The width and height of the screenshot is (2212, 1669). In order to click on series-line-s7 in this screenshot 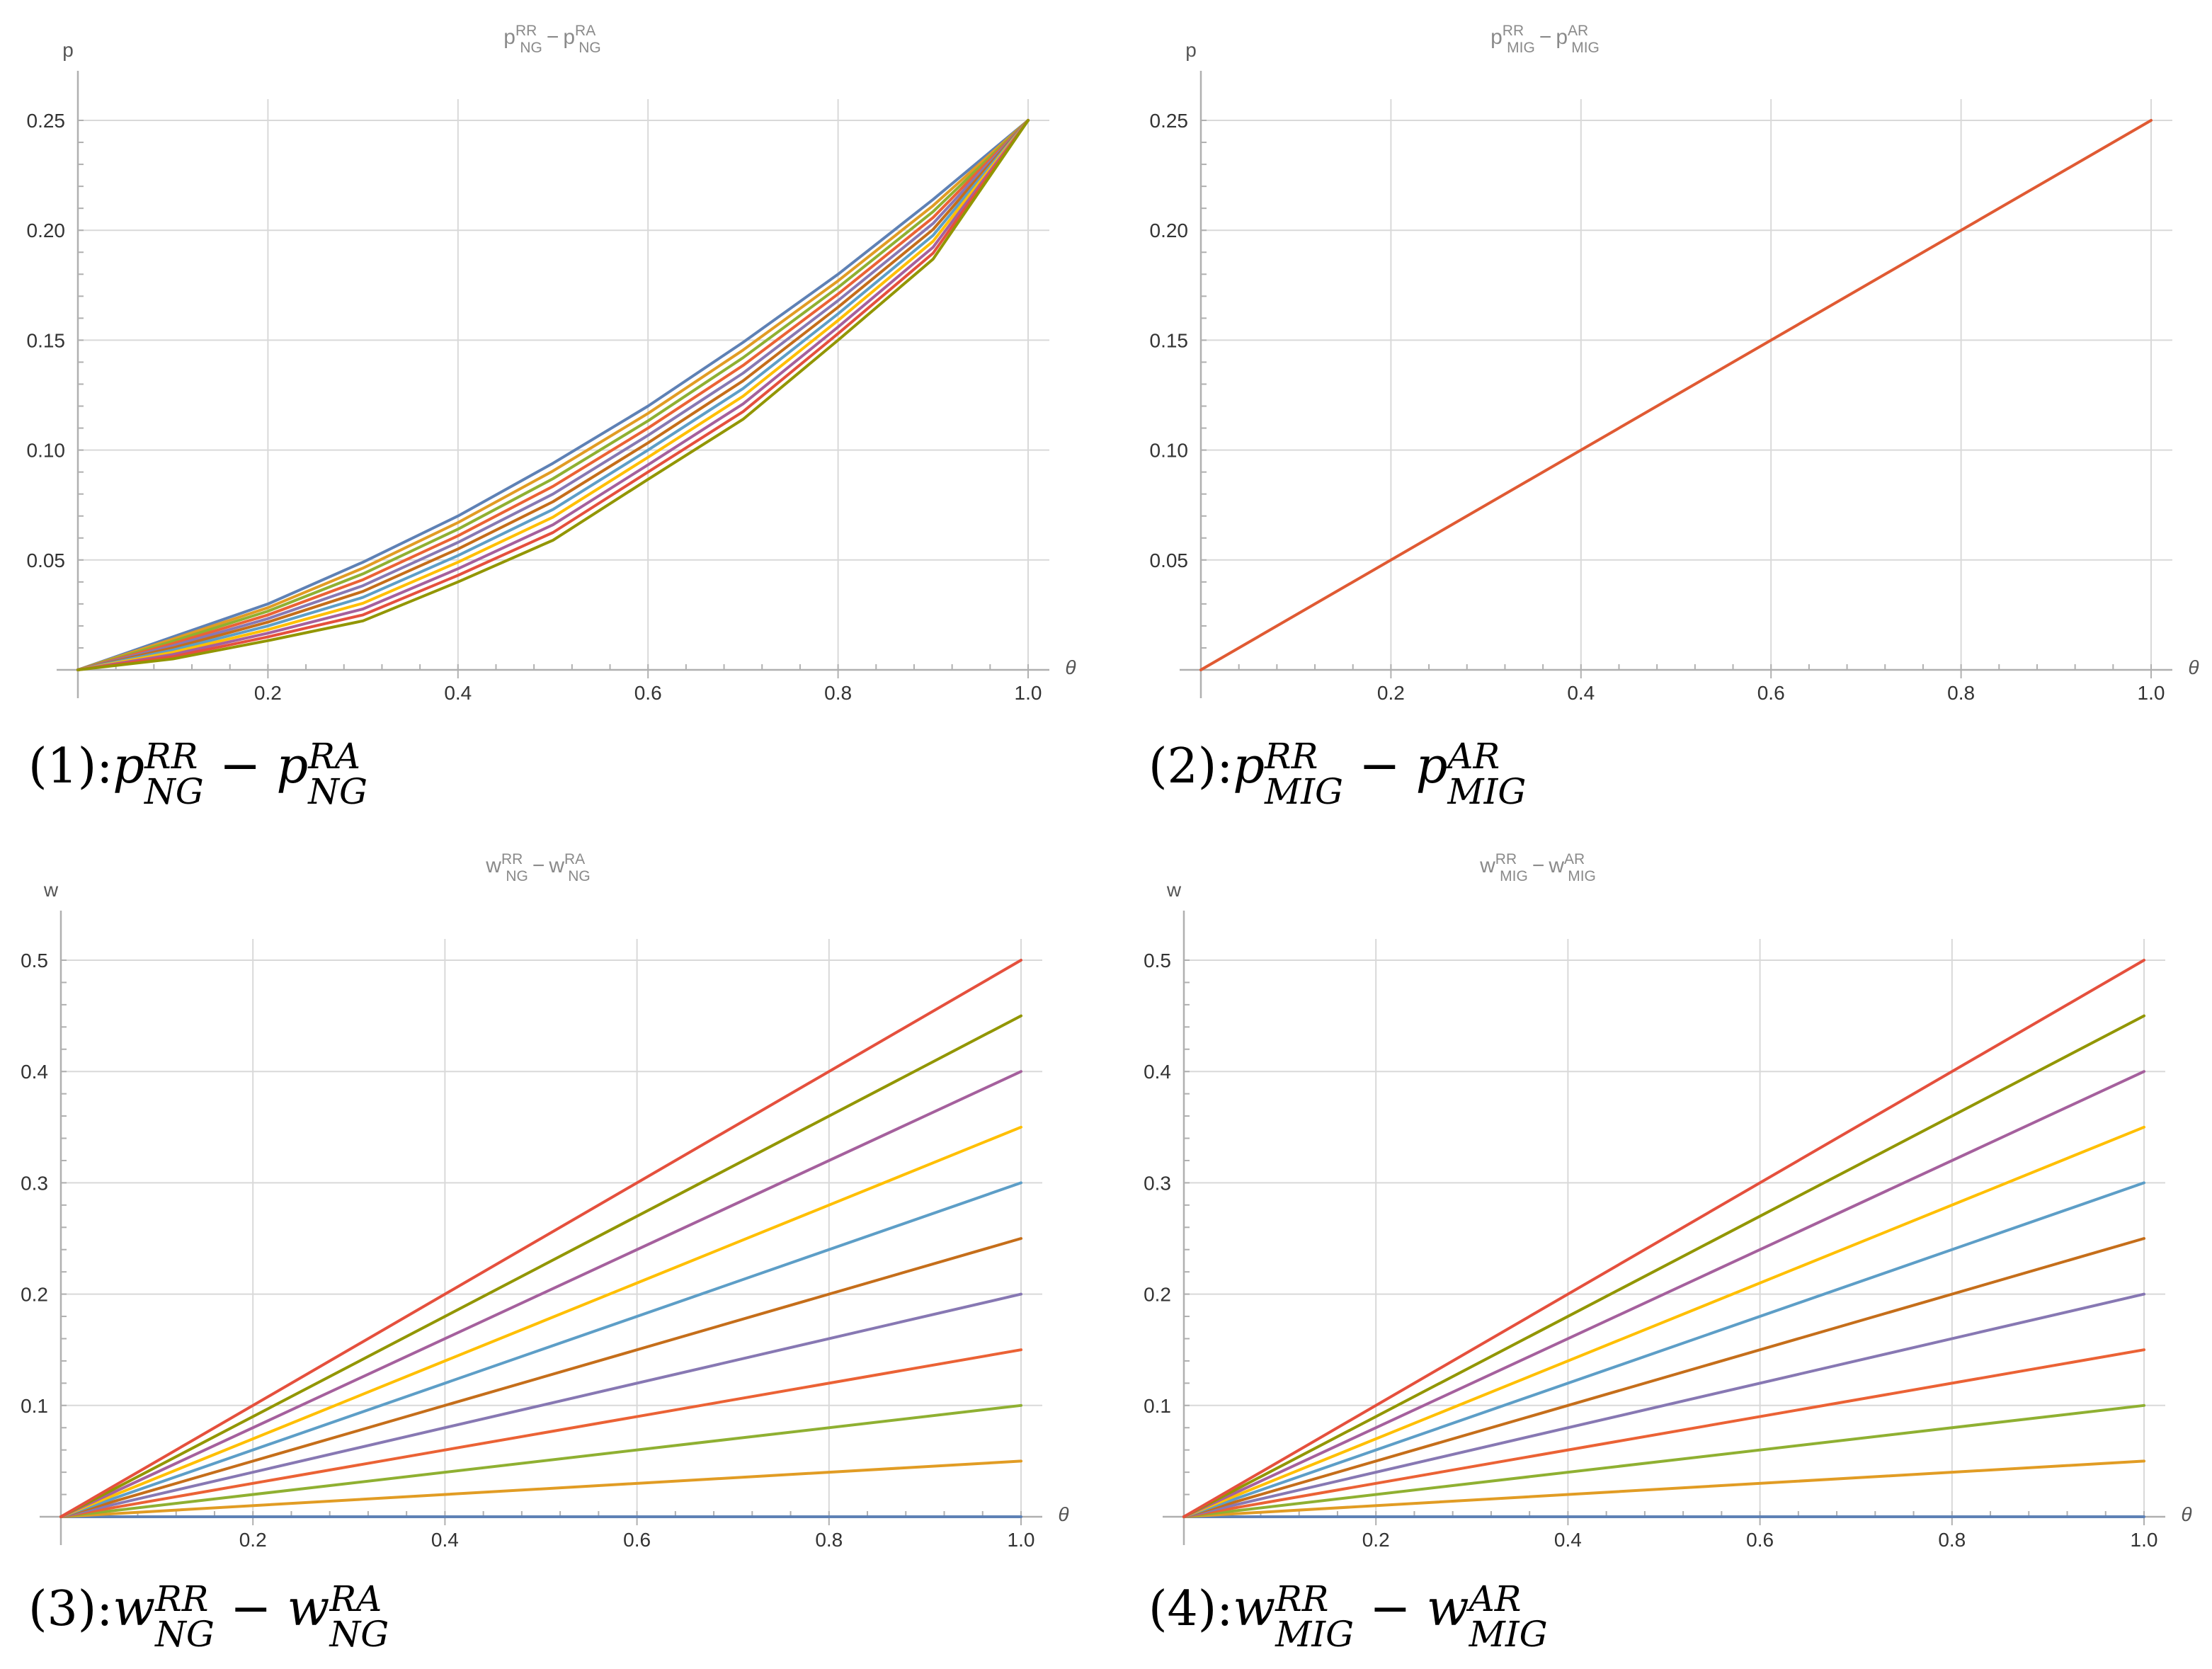, I will do `click(541, 1349)`.